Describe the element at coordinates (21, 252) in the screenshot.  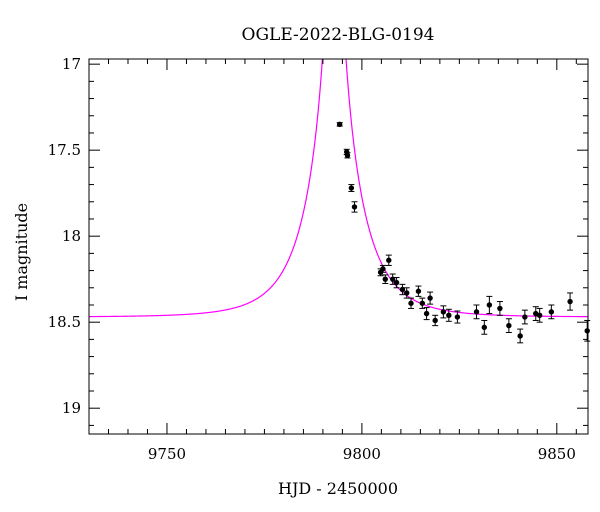
I see `y-axis-label: I magnitude` at that location.